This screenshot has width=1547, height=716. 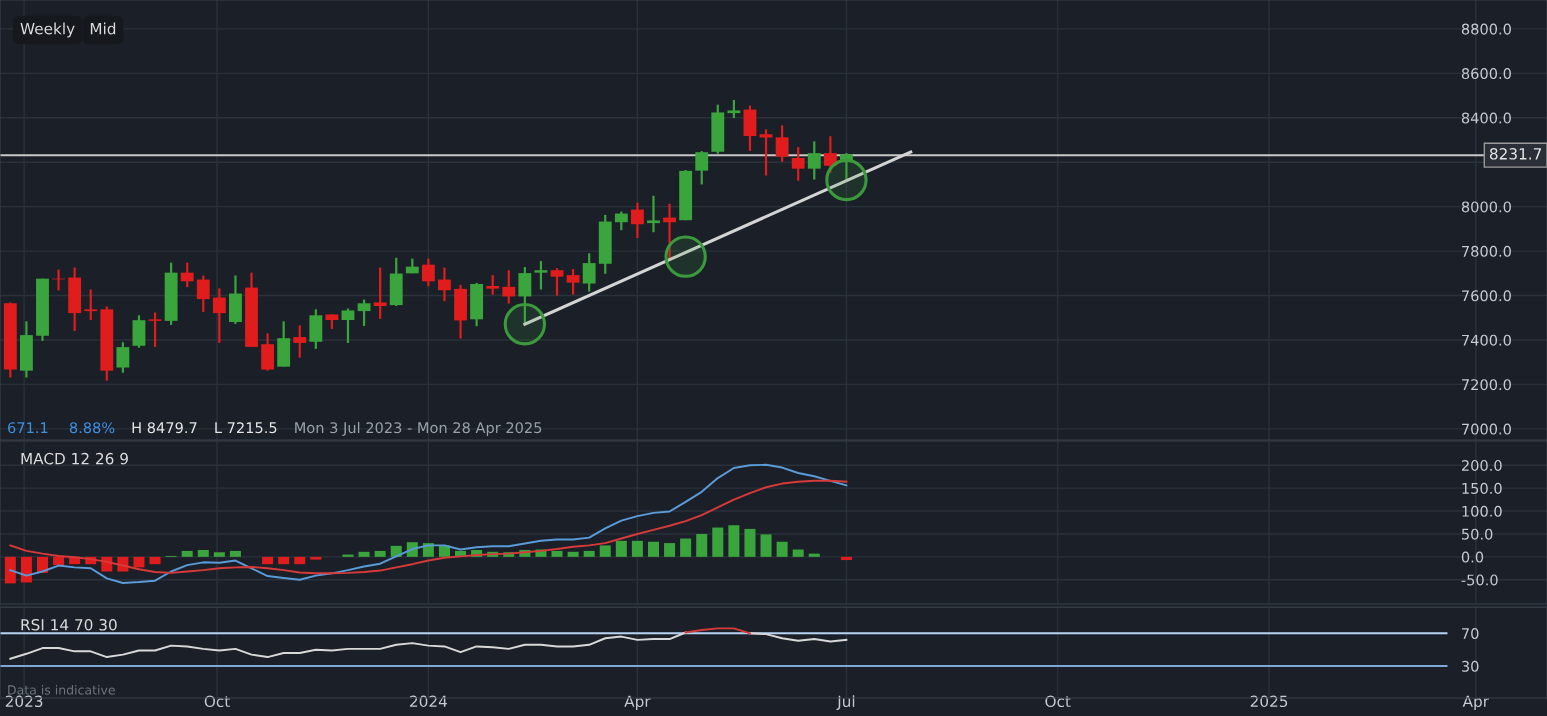 What do you see at coordinates (1486, 340) in the screenshot?
I see `y-tick-label: 7400.0` at bounding box center [1486, 340].